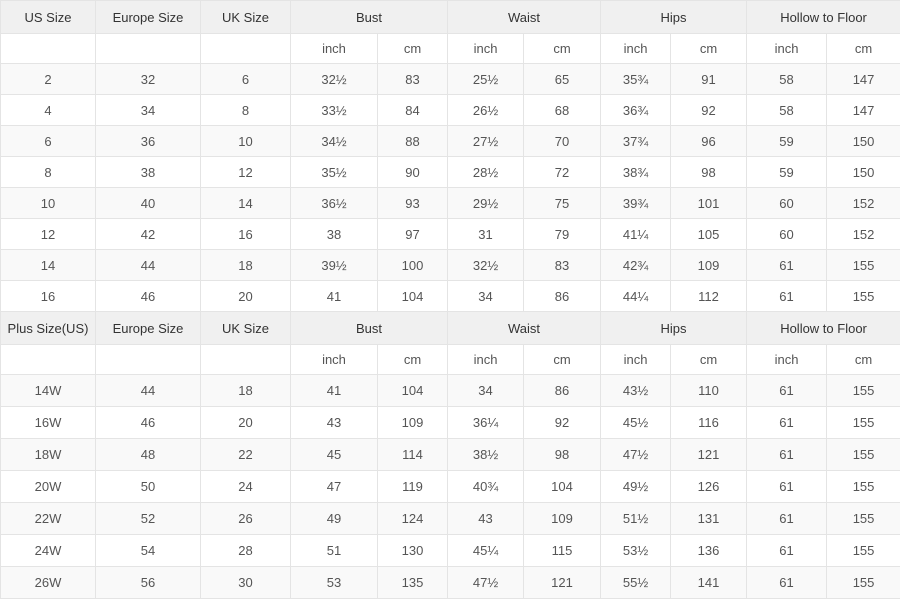  Describe the element at coordinates (334, 234) in the screenshot. I see `table-cell: 38` at that location.